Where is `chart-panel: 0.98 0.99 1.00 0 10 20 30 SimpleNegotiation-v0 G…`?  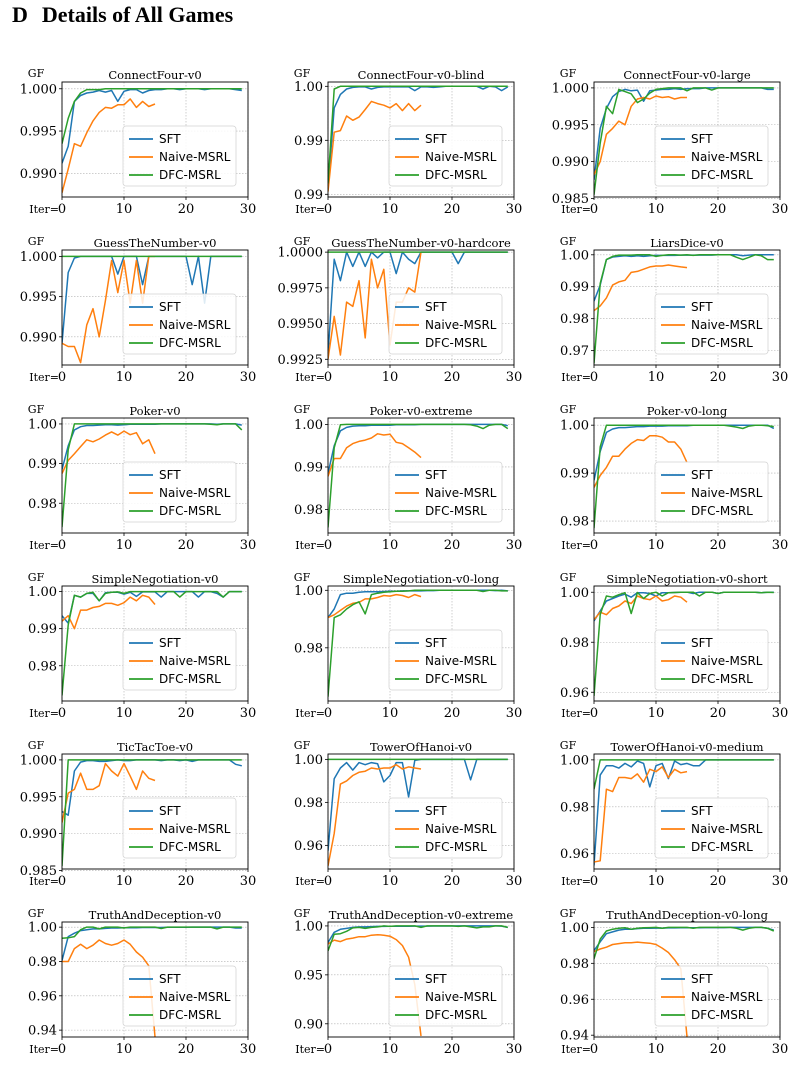
chart-panel: 0.98 0.99 1.00 0 10 20 30 SimpleNegotiation-v0 G… is located at coordinates (133, 649).